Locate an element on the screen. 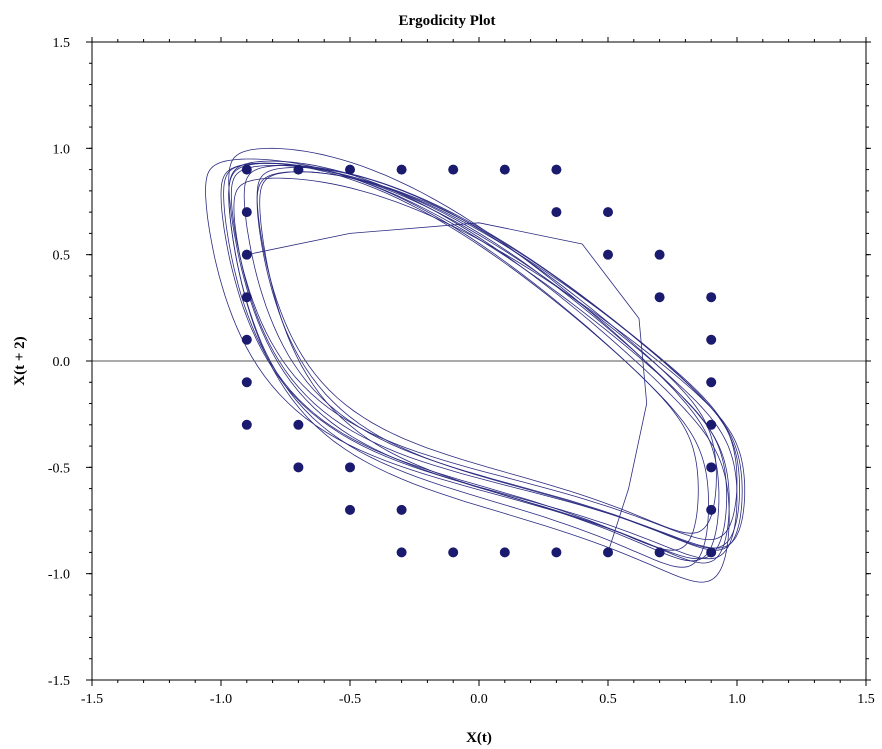  x-tick-label: 1.0 is located at coordinates (737, 699).